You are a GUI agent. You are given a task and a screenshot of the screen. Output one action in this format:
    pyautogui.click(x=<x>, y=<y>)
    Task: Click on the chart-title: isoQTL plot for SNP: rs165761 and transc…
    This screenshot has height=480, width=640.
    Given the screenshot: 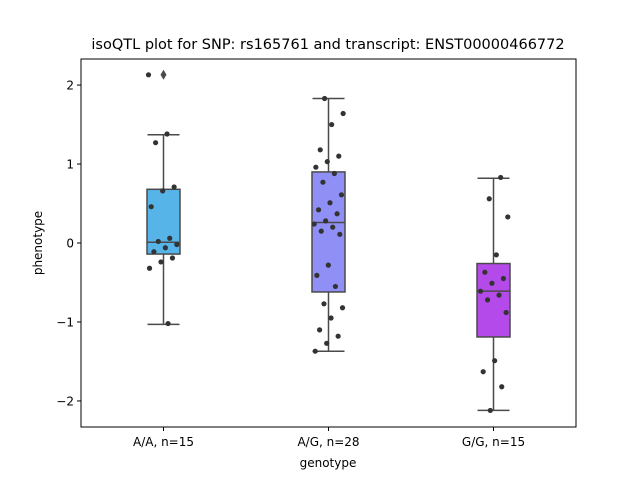 What is the action you would take?
    pyautogui.click(x=327, y=45)
    